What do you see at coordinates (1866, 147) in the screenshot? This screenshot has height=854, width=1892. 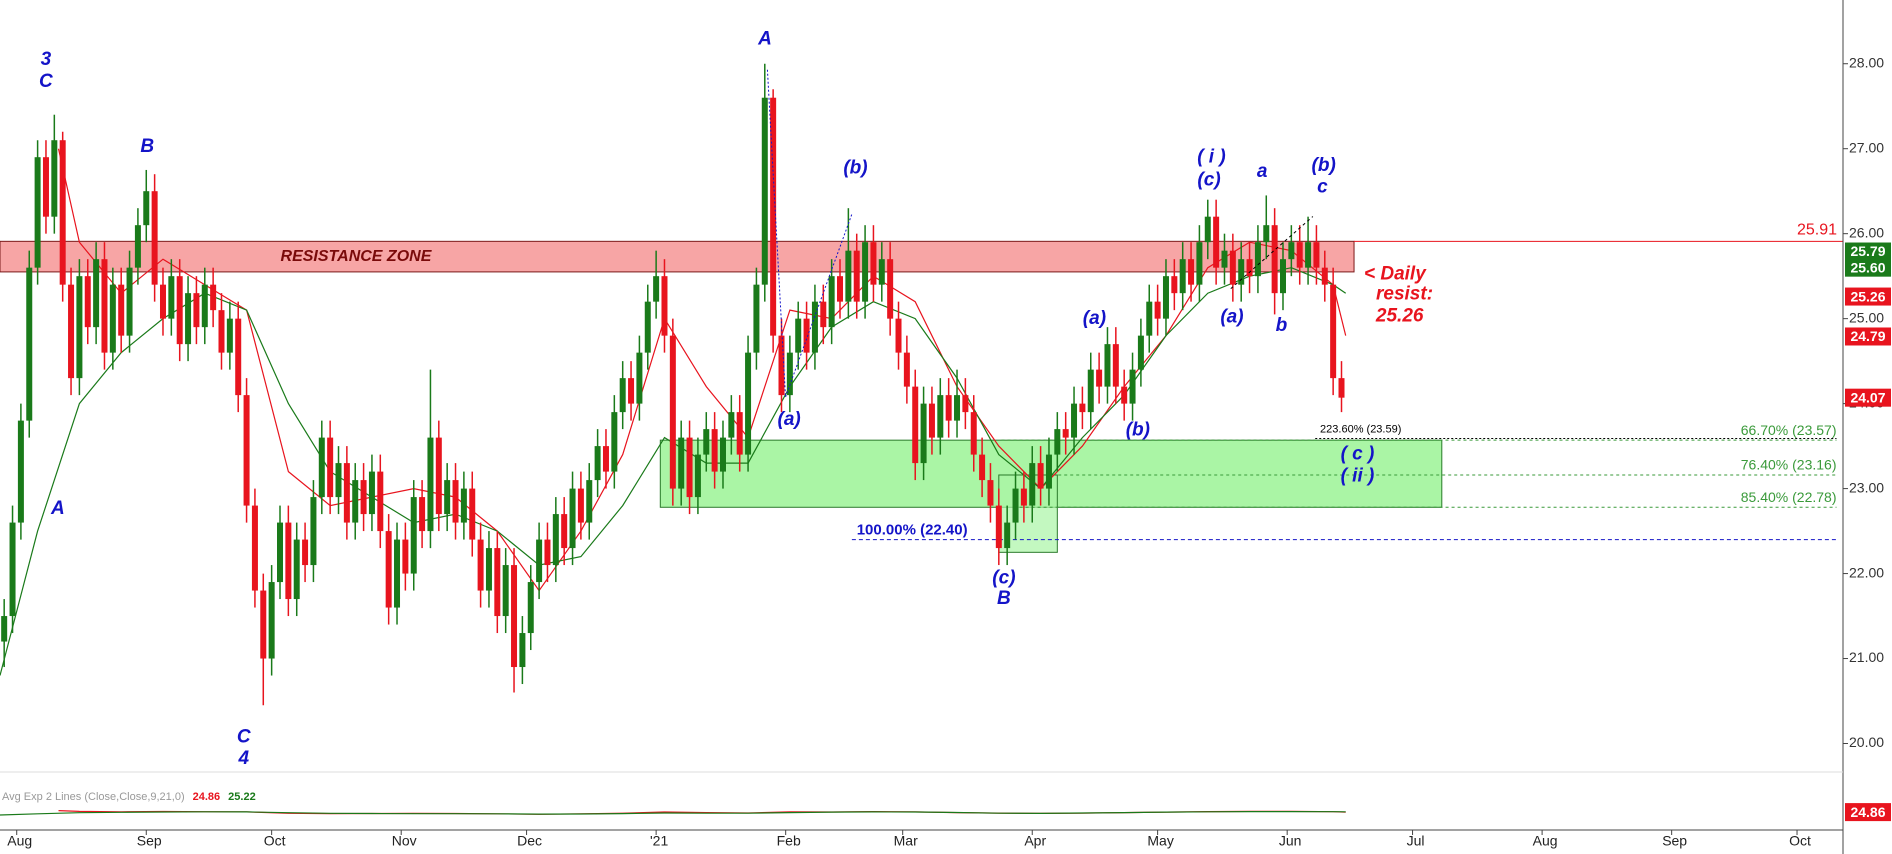 I see `y-tick-label: 27.00` at bounding box center [1866, 147].